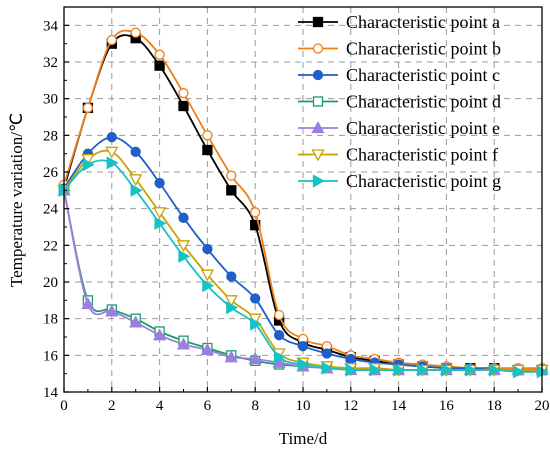  I want to click on x-tick-label: 10, so click(303, 406).